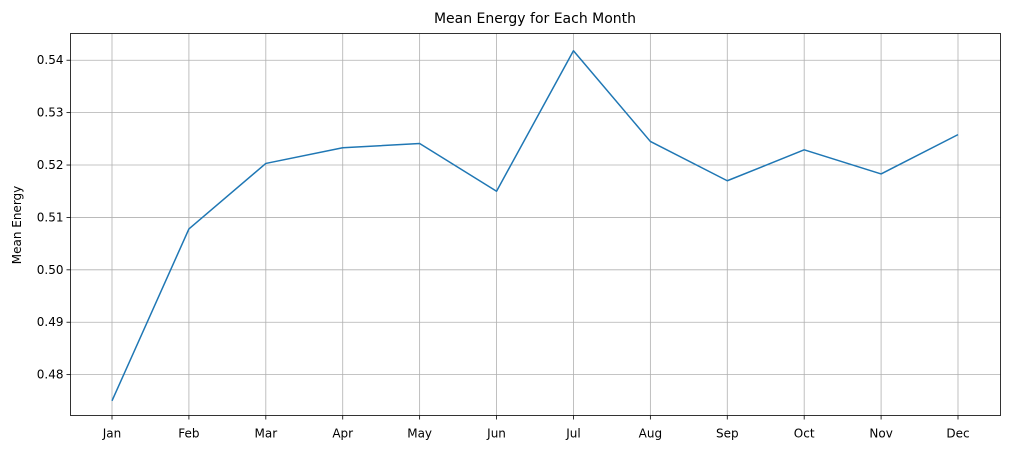 The height and width of the screenshot is (451, 1010). I want to click on x-tick-label: Jan, so click(112, 434).